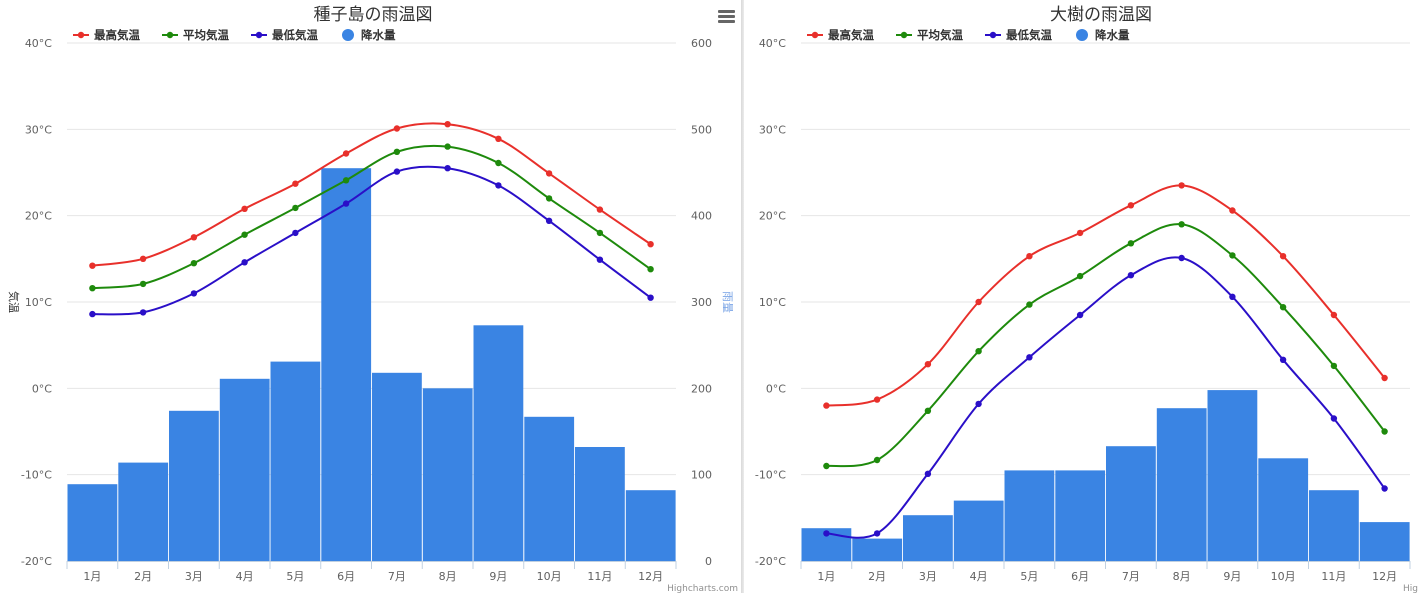 This screenshot has height=593, width=1419. I want to click on chart-left-legend-label: 降水量, so click(378, 35).